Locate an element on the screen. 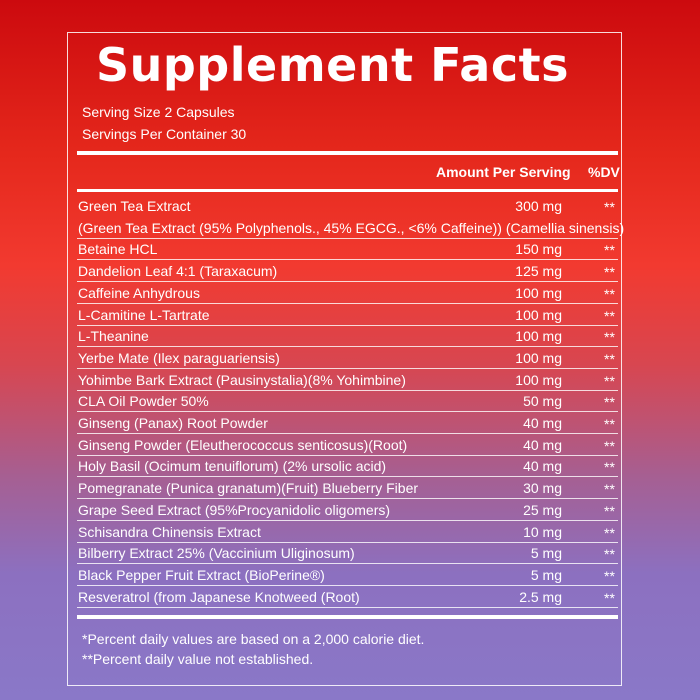 This screenshot has height=700, width=700. ingredient-amount: 150 mg is located at coordinates (538, 249).